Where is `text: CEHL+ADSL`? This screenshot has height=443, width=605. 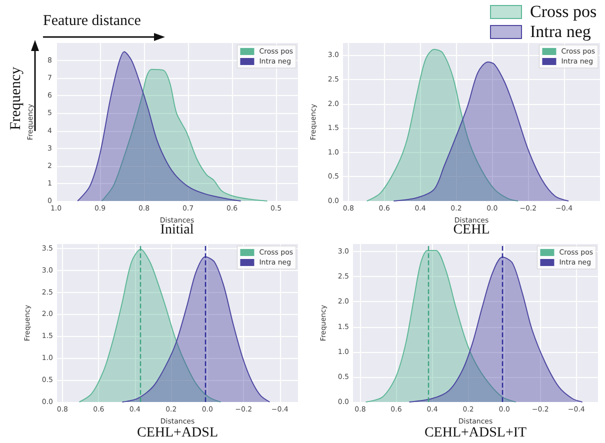
text: CEHL+ADSL is located at coordinates (177, 433).